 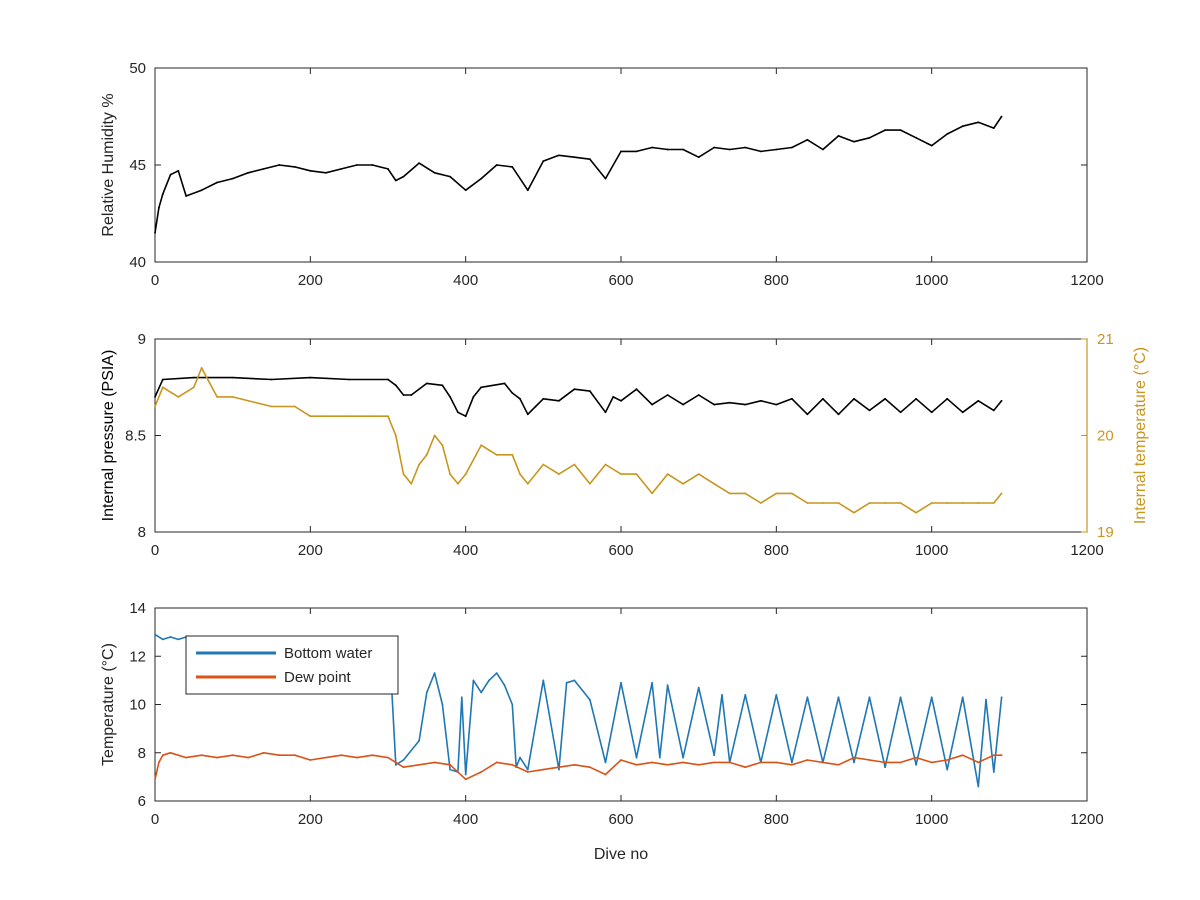 I want to click on plot-1-x-tick-label: 400, so click(x=465, y=280).